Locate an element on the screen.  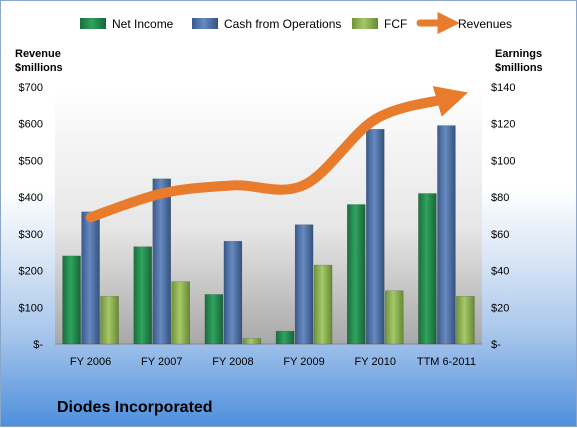
legend-swatch-fcf is located at coordinates (365, 23).